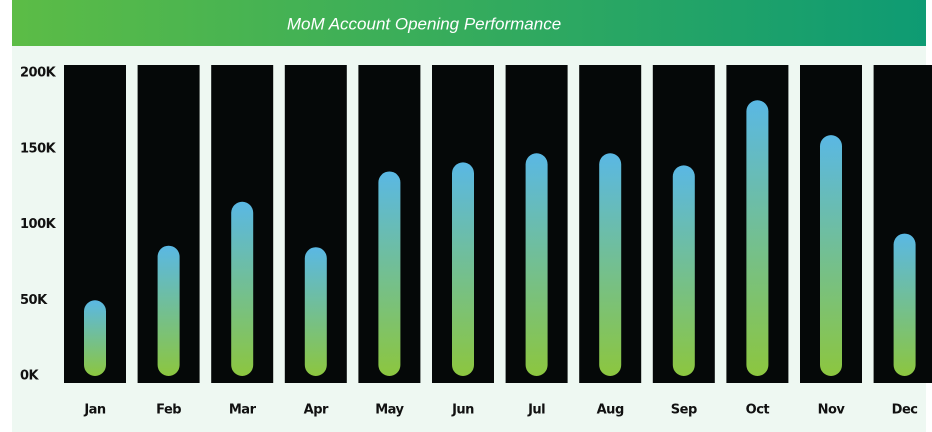 This screenshot has height=432, width=932. Describe the element at coordinates (30, 376) in the screenshot. I see `y-tick-label: 0K` at that location.